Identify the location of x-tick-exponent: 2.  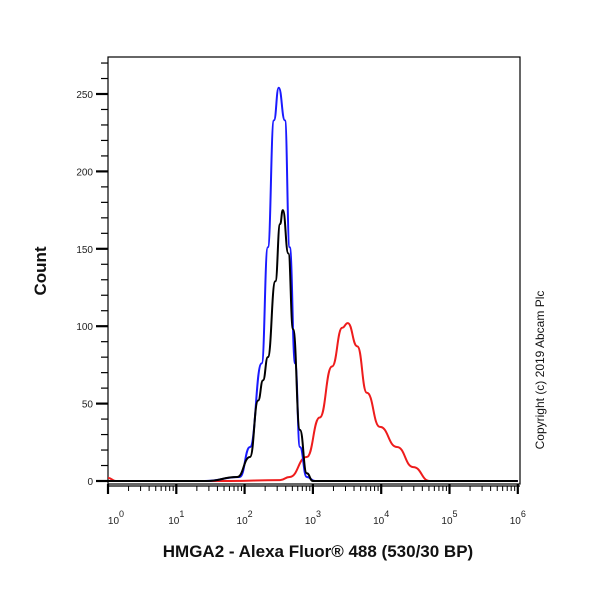
(250, 514).